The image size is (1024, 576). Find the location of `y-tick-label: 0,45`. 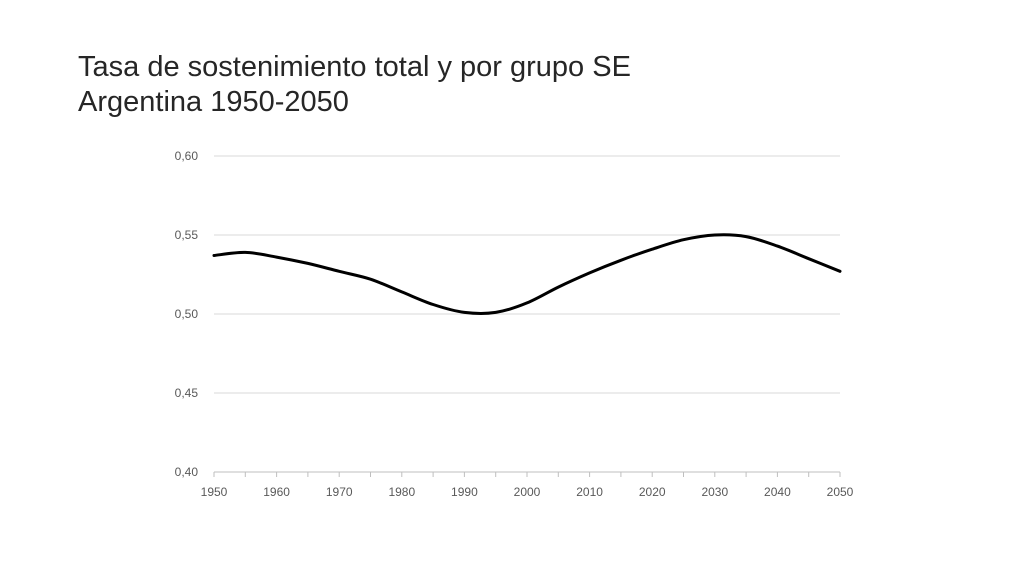

y-tick-label: 0,45 is located at coordinates (187, 393).